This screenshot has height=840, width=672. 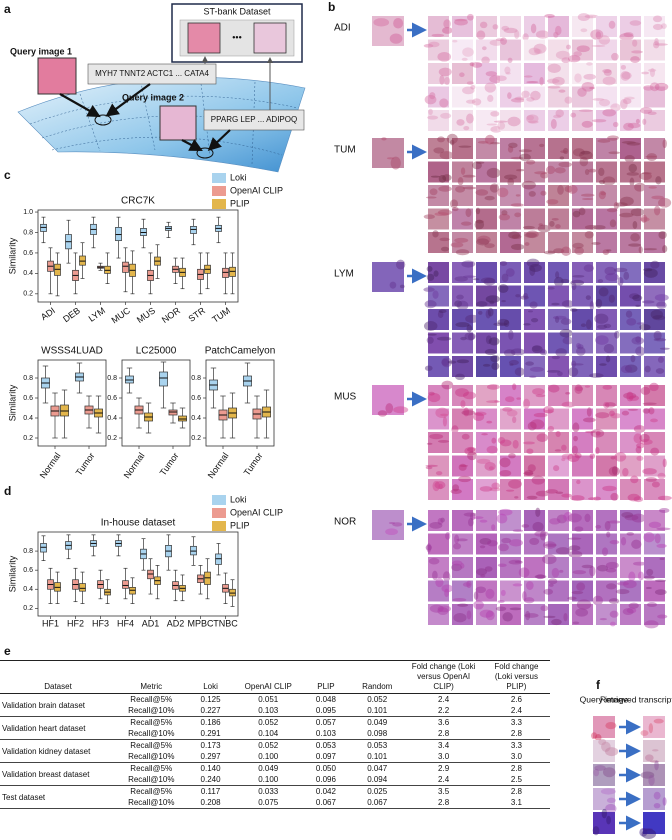 What do you see at coordinates (12, 255) in the screenshot?
I see `y-axis-label: Similarity` at bounding box center [12, 255].